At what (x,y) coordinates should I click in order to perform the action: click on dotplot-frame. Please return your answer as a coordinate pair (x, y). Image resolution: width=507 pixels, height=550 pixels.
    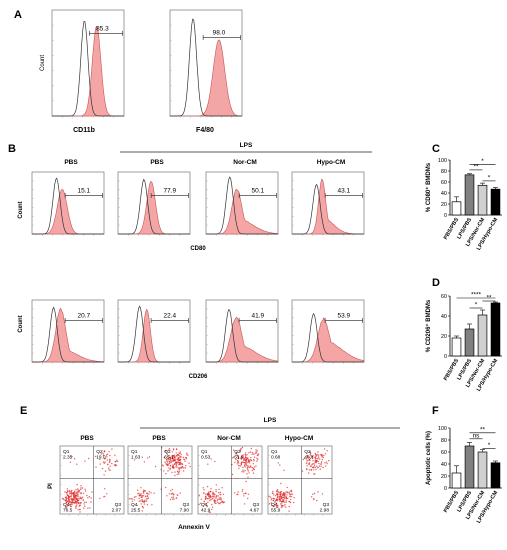
    Looking at the image, I should click on (230, 480).